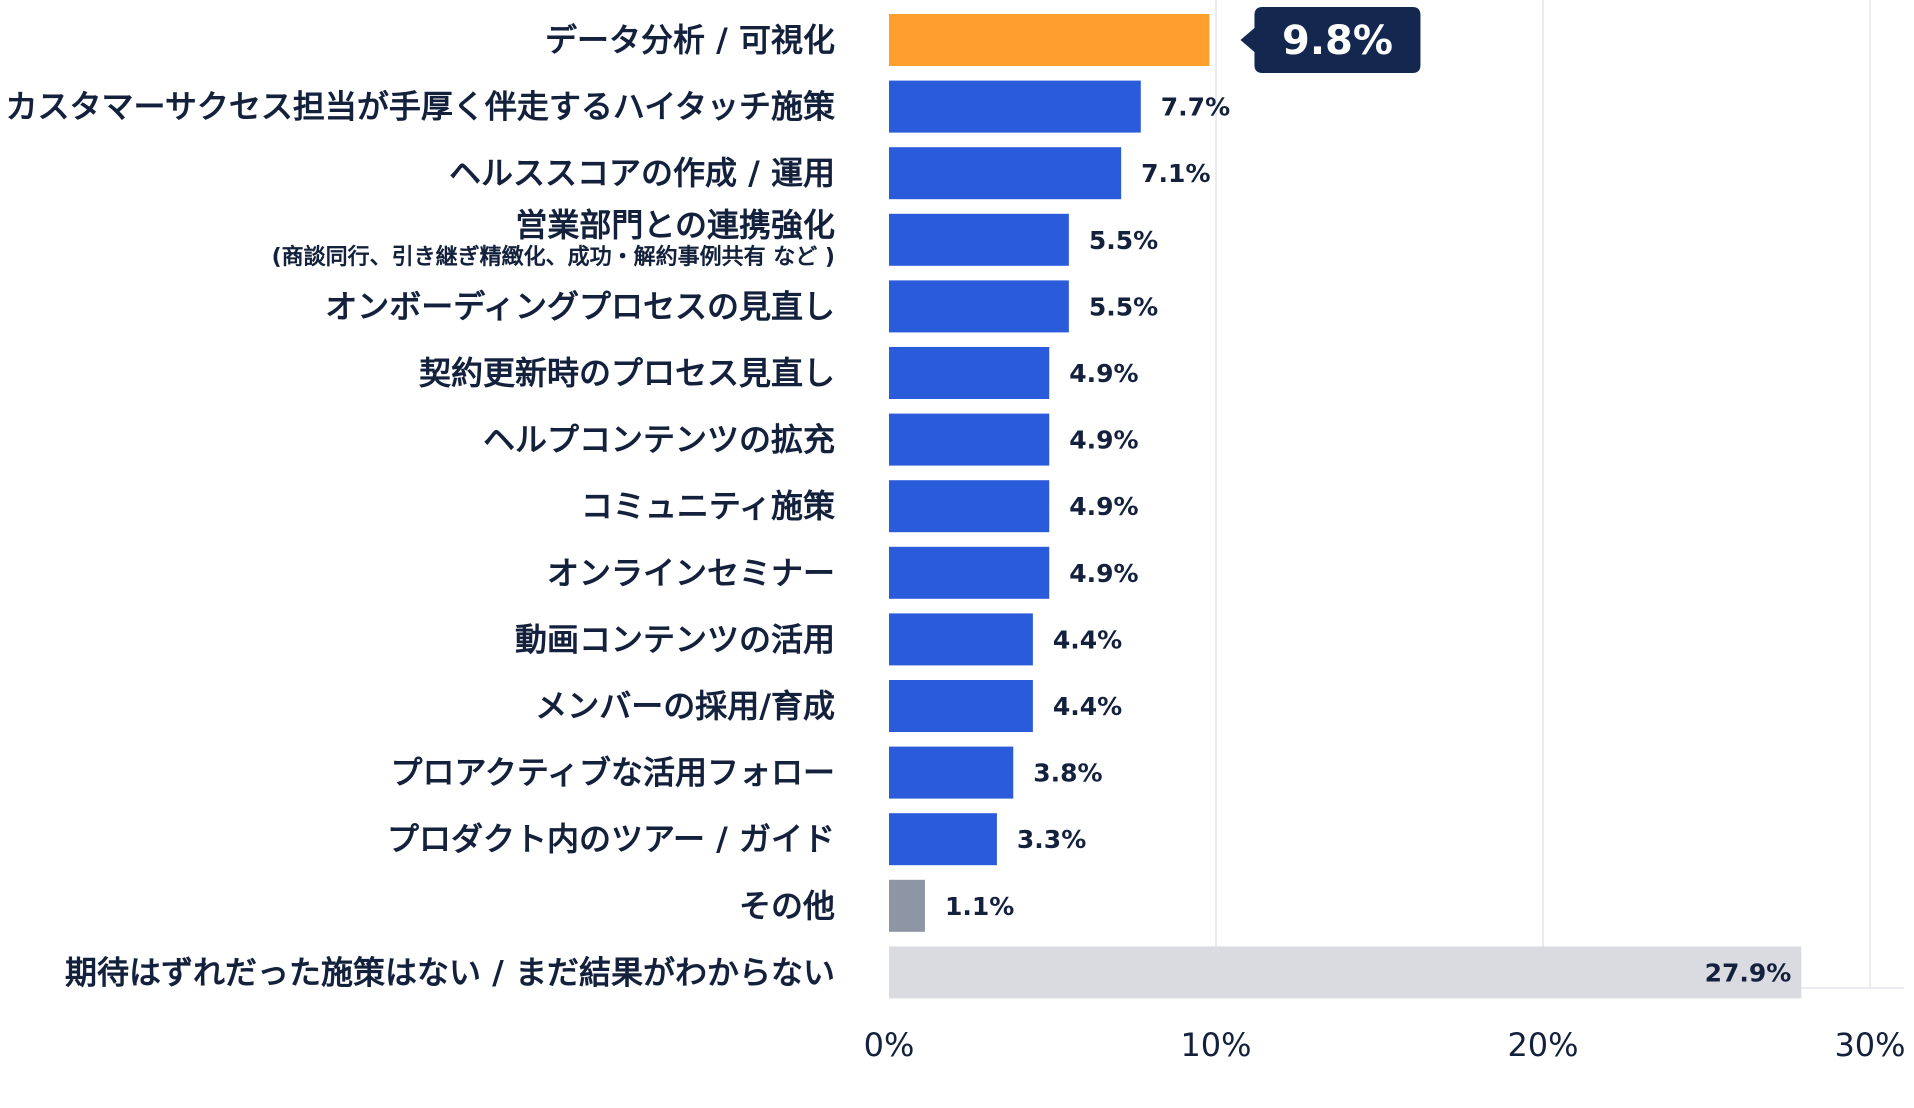 The width and height of the screenshot is (1914, 1108). I want to click on value-label-3: 5.5%, so click(1123, 240).